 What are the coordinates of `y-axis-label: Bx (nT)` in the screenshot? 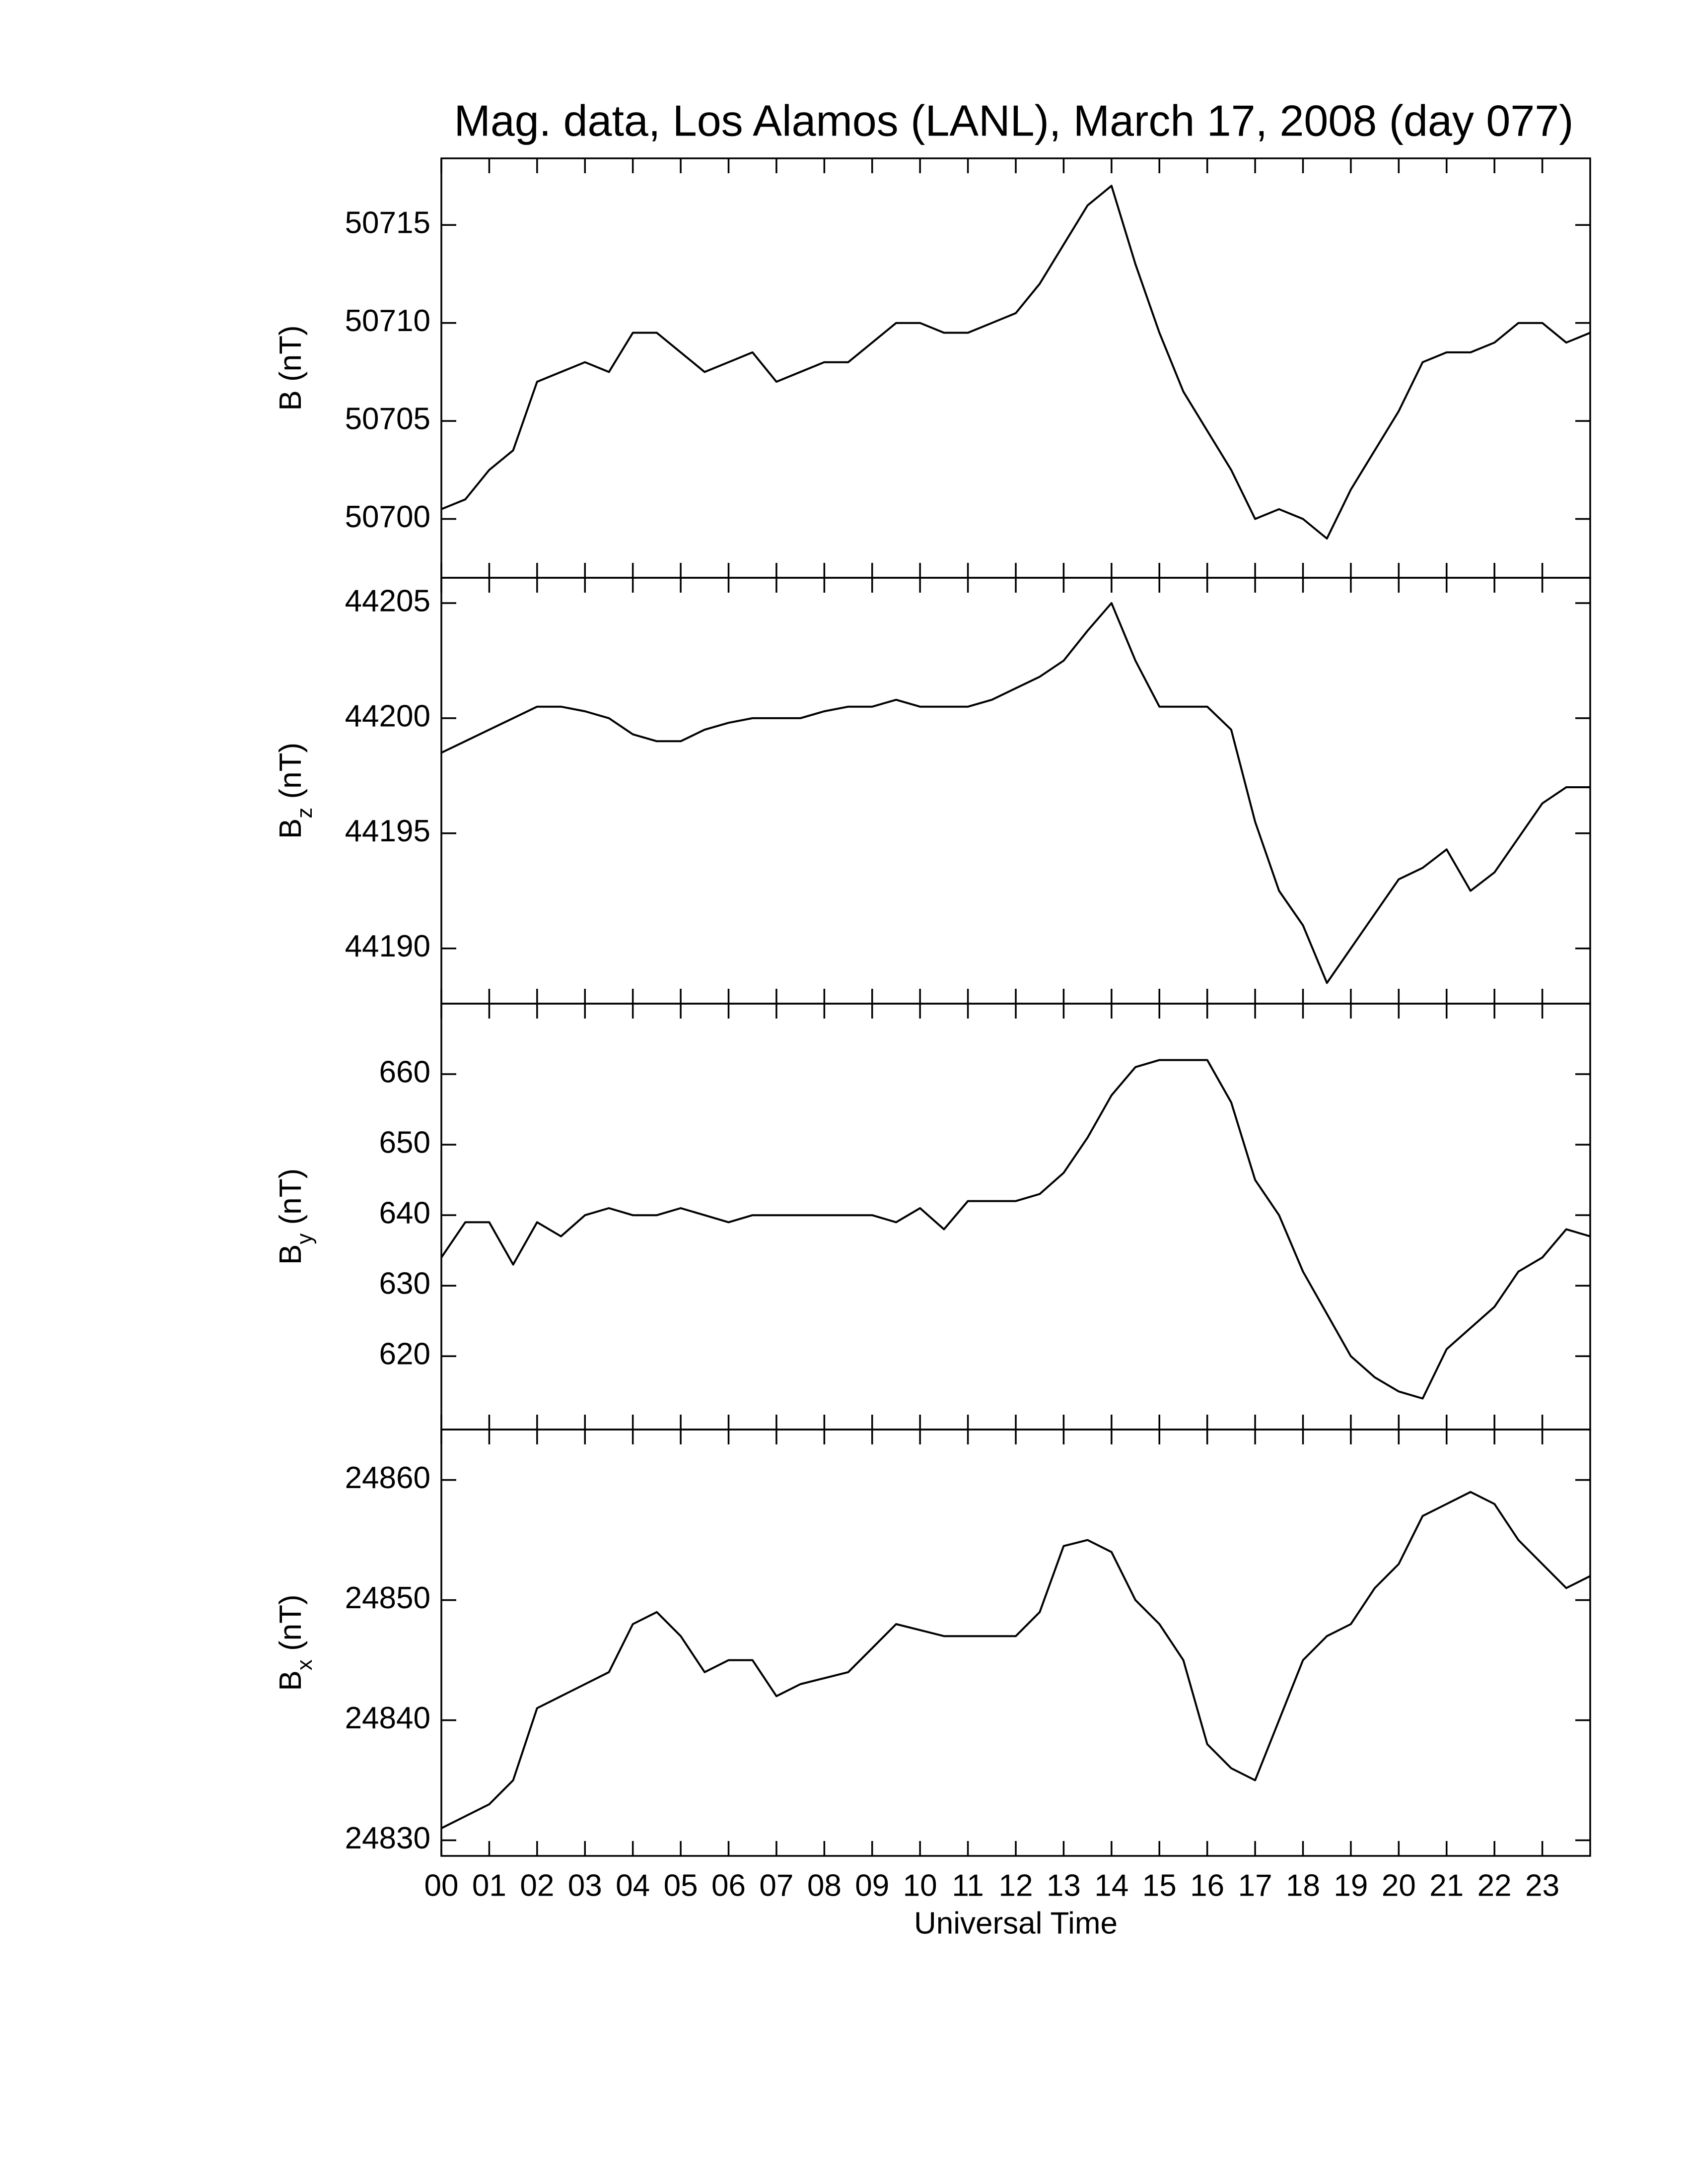 It's located at (295, 1642).